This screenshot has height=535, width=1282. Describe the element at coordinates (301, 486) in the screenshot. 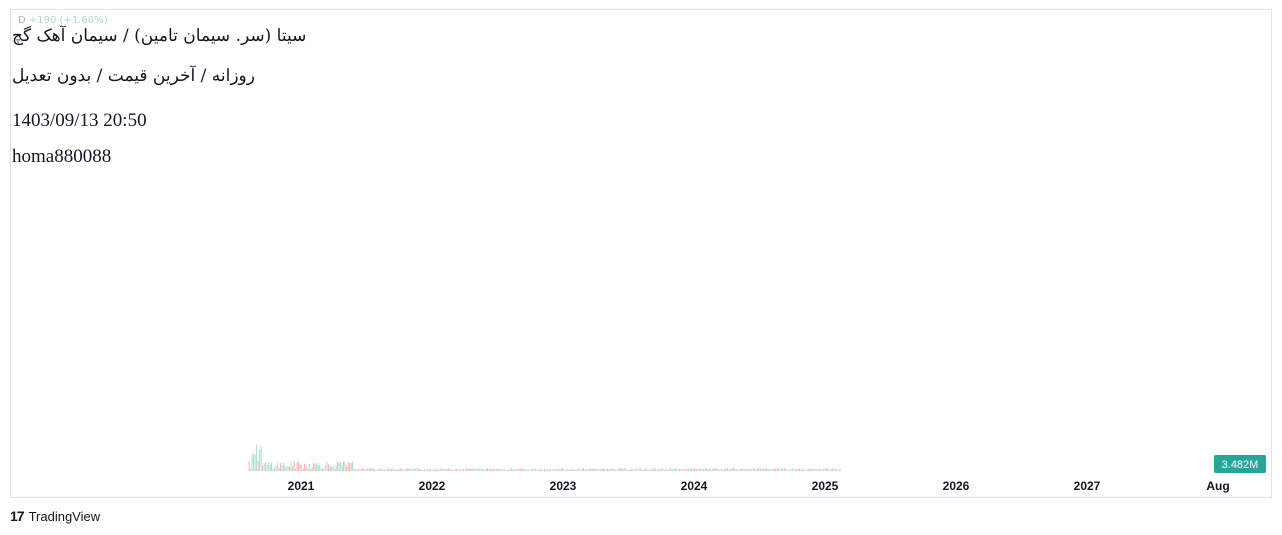

I see `x-tick-label: 2021` at that location.